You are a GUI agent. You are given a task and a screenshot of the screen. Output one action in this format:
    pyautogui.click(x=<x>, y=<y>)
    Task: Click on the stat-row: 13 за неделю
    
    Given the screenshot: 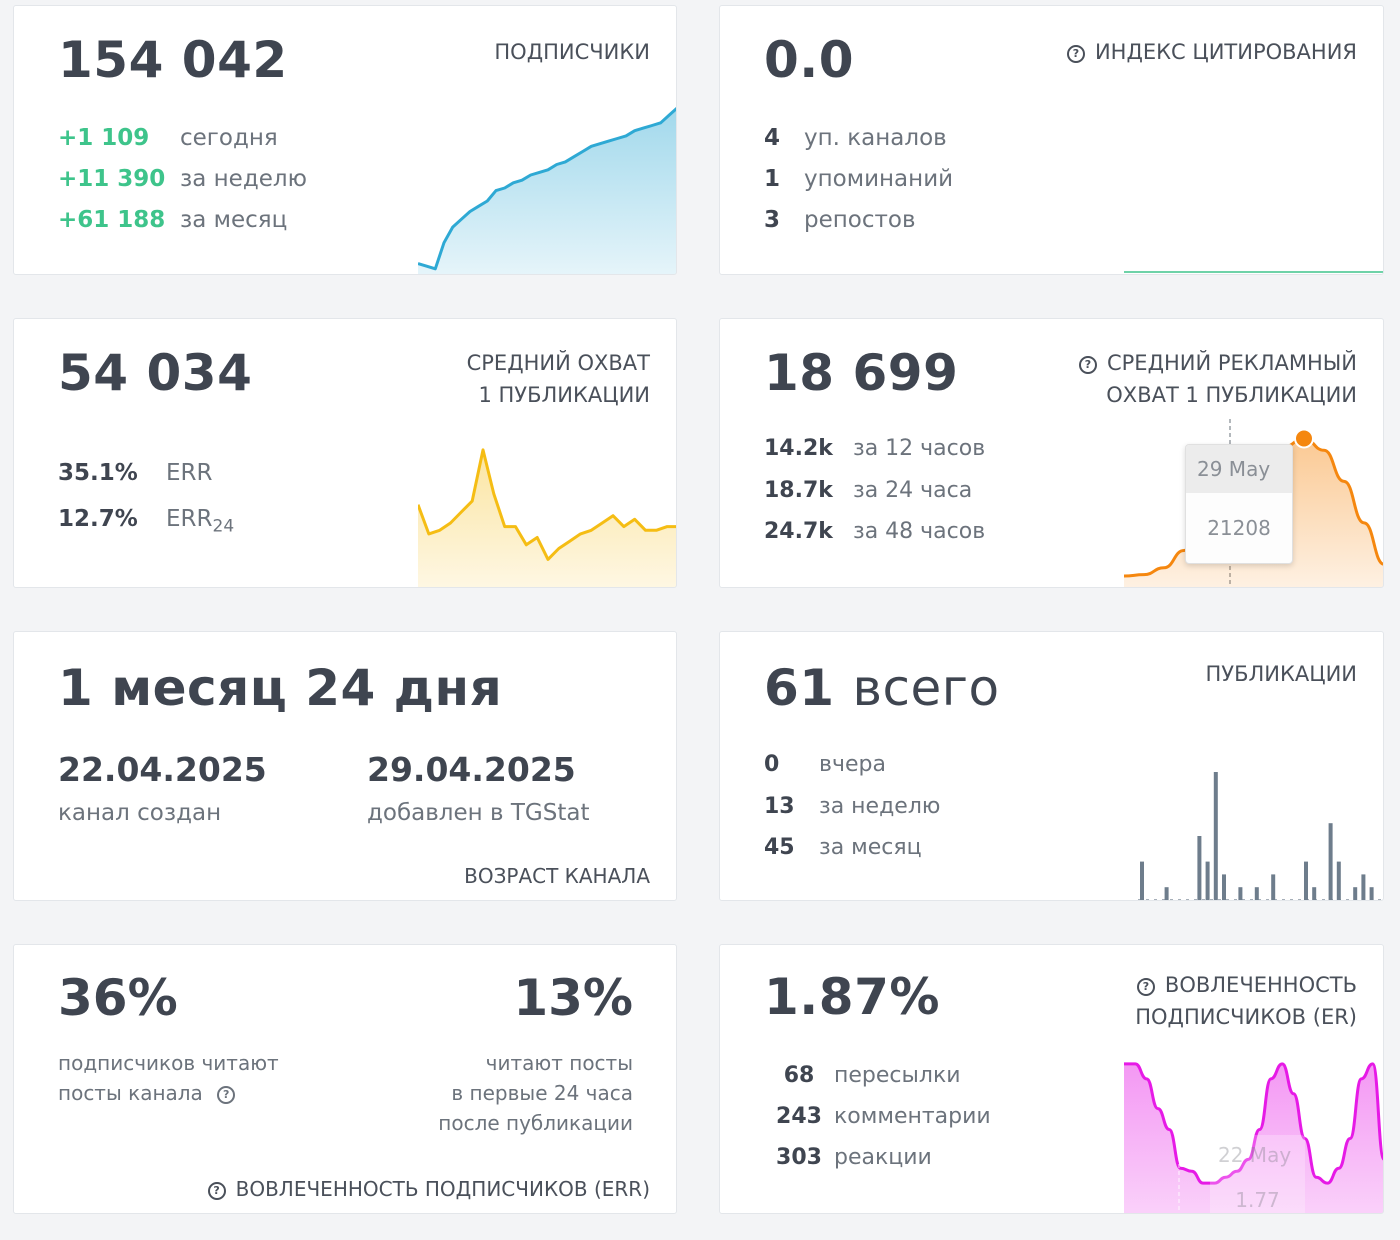 What is the action you would take?
    pyautogui.click(x=852, y=806)
    